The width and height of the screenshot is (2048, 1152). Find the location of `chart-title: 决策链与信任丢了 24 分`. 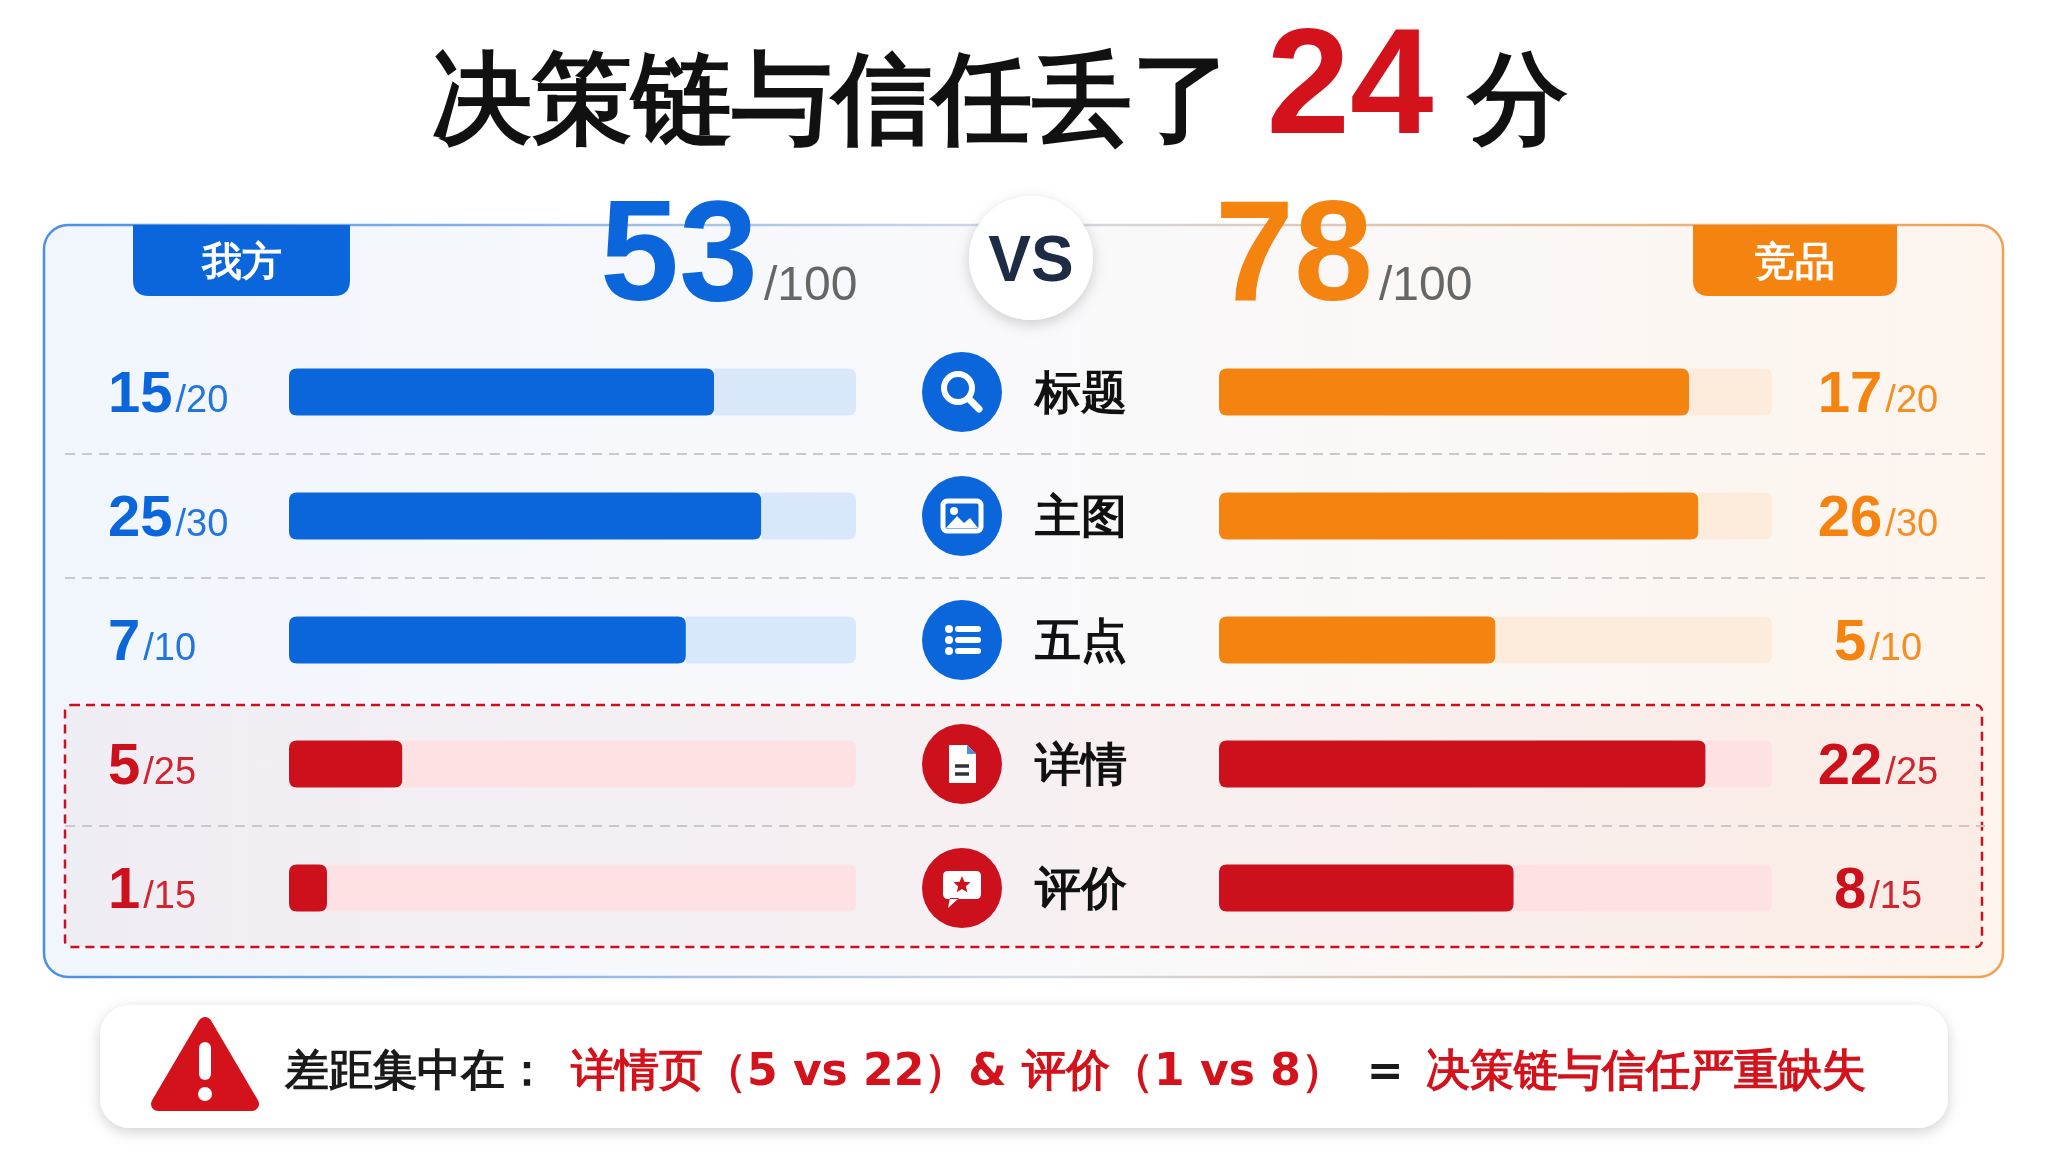

chart-title: 决策链与信任丢了 24 分 is located at coordinates (1000, 82).